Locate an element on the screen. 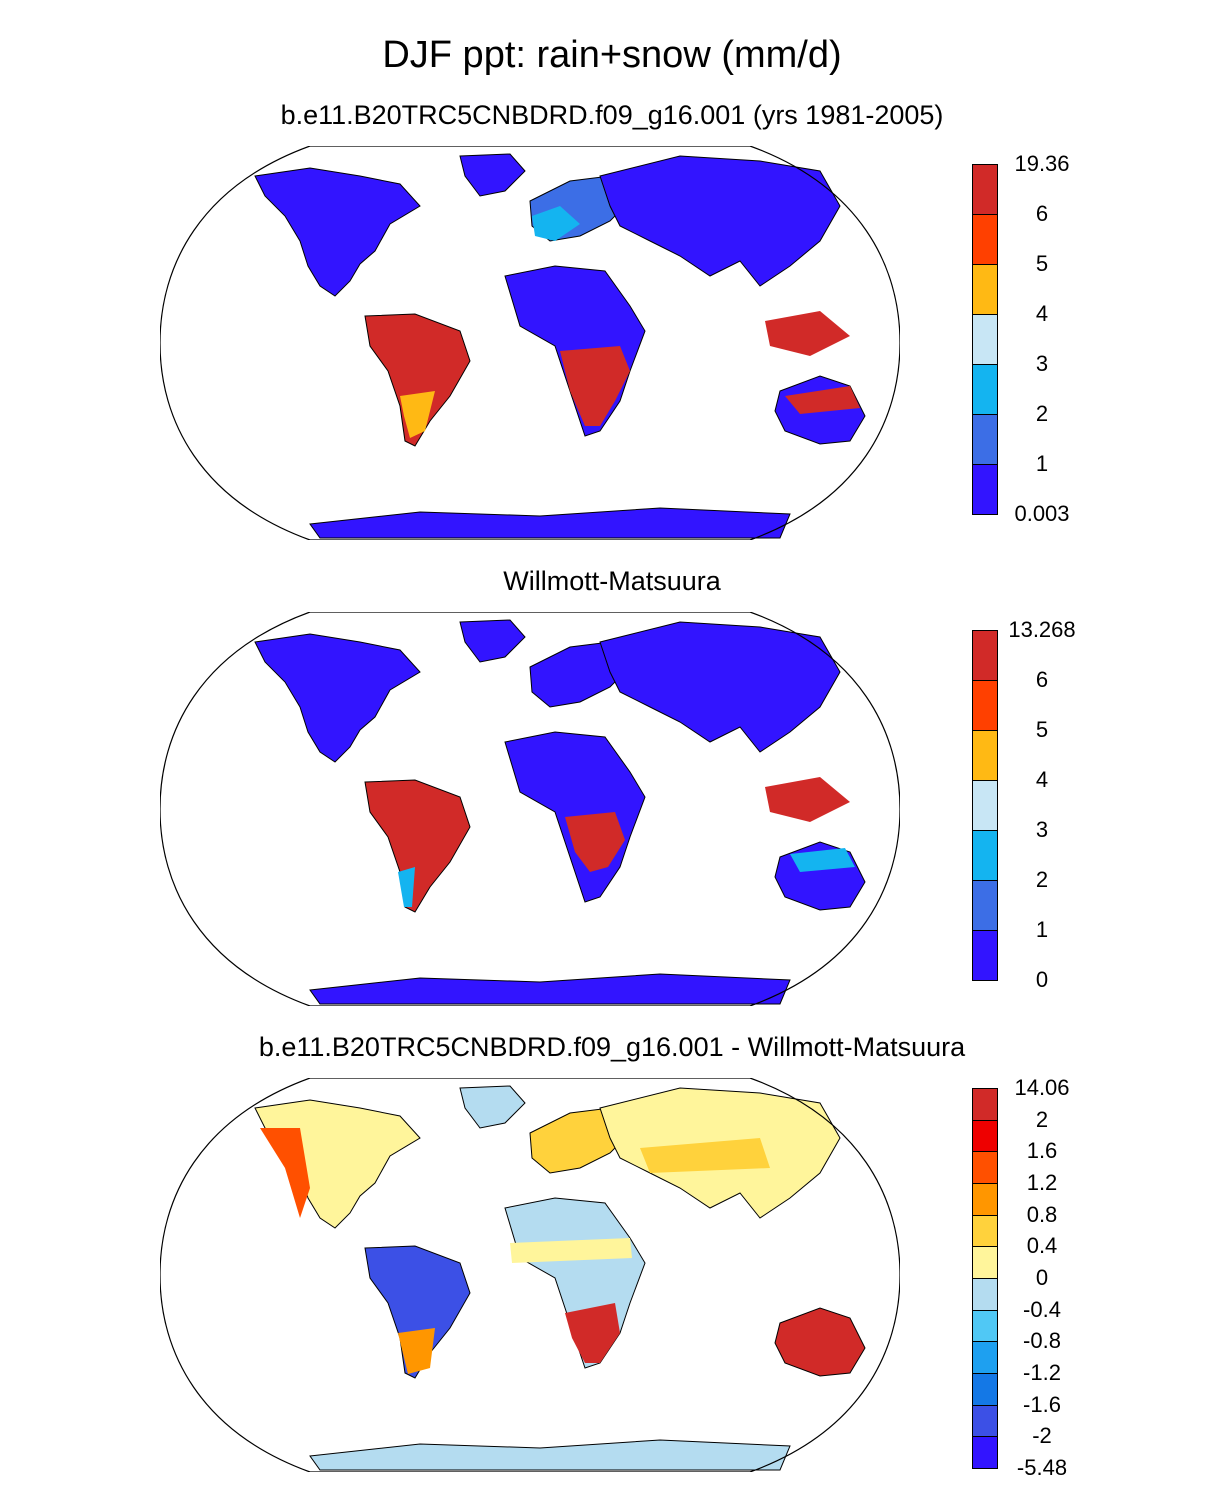 This screenshot has height=1488, width=1224. field-andes-south is located at coordinates (406, 887).